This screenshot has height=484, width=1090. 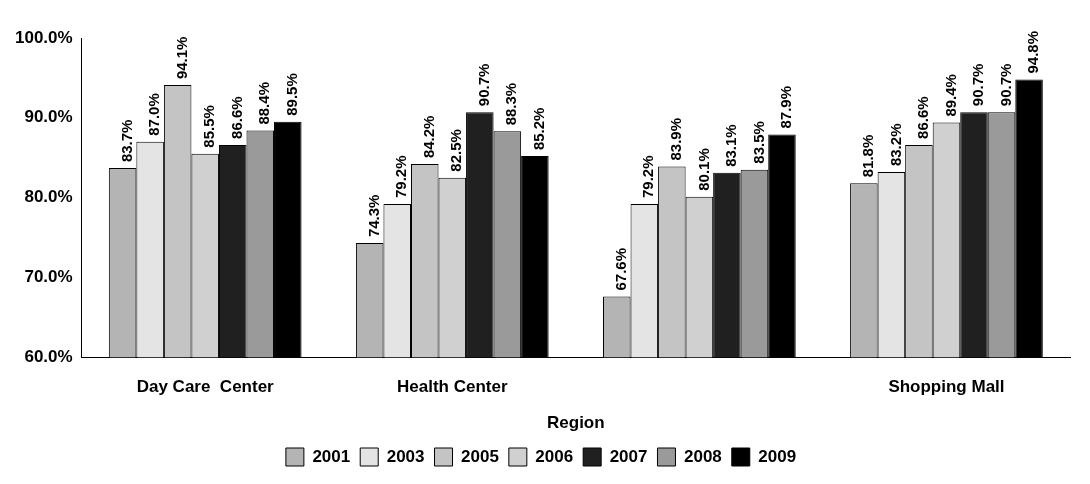 I want to click on data-label: 83.2%, so click(x=895, y=145).